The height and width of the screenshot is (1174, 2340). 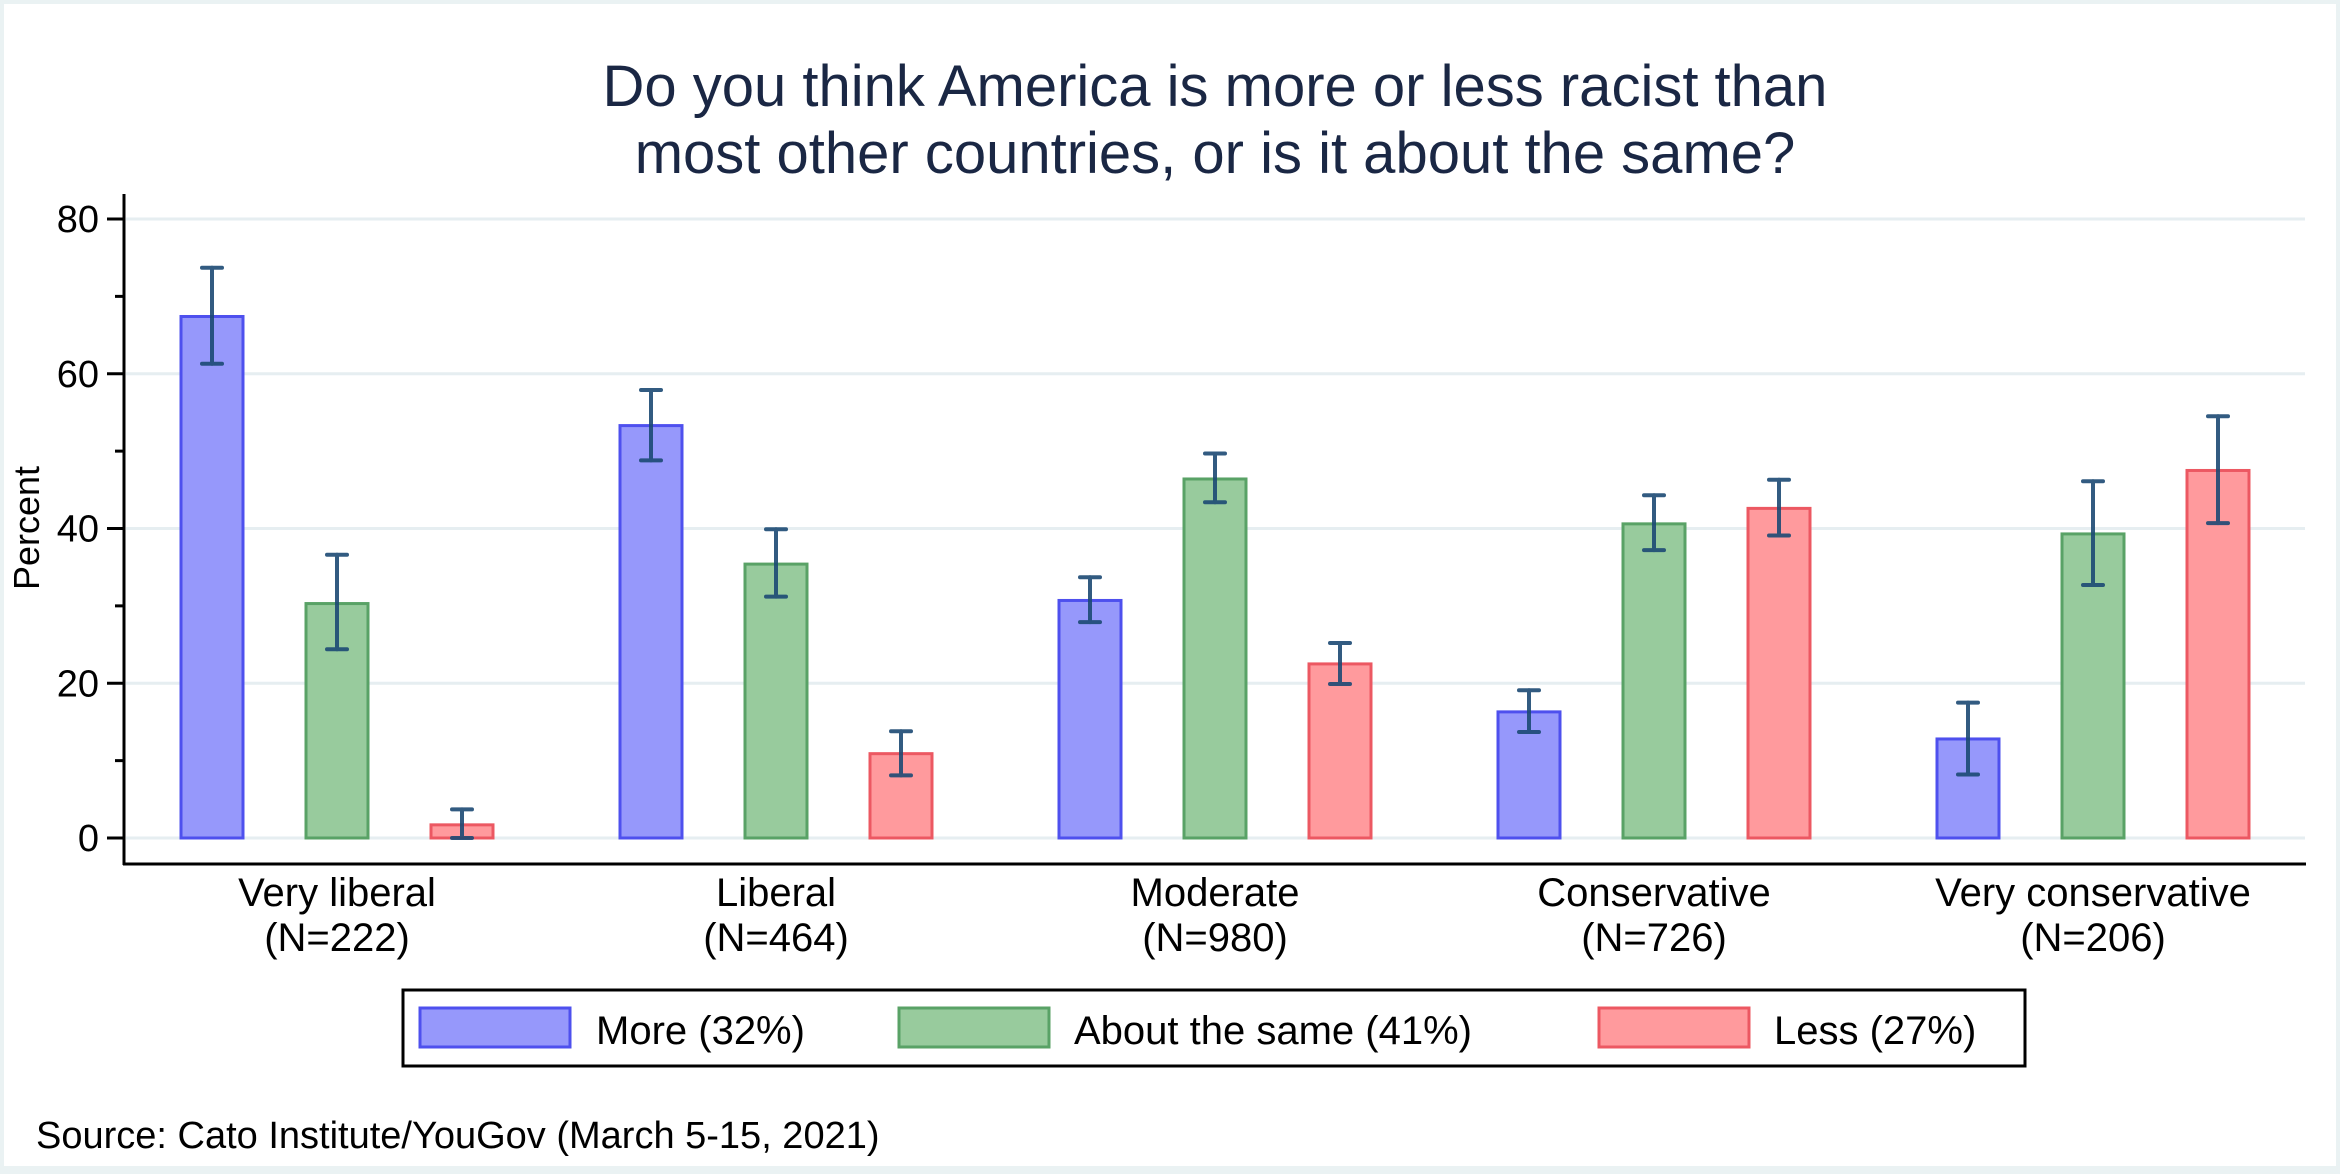 I want to click on error-bar-moderate-more, so click(x=1090, y=600).